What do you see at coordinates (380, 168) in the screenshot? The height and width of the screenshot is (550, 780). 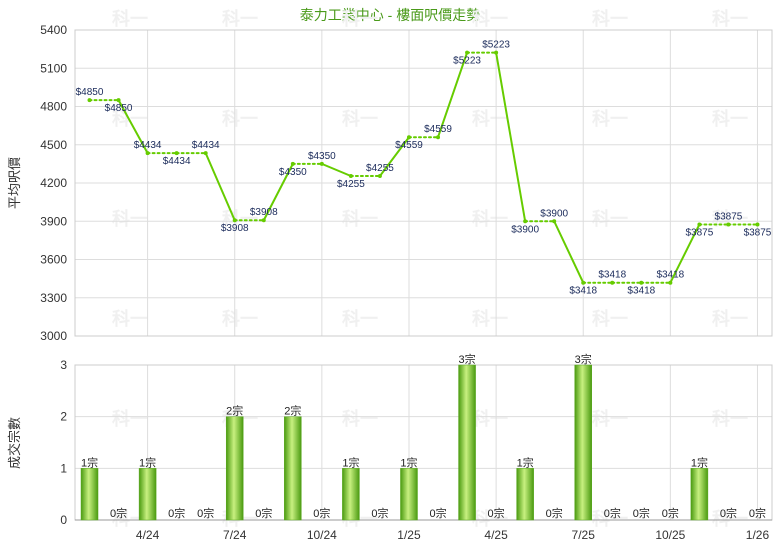 I see `price-data-label: $4255` at bounding box center [380, 168].